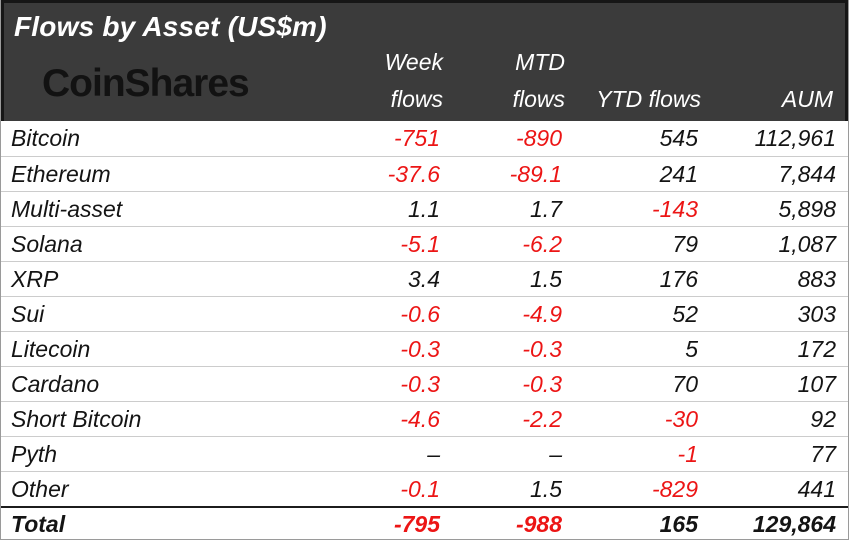 The height and width of the screenshot is (540, 849). I want to click on row-aum-value: 92, so click(823, 418).